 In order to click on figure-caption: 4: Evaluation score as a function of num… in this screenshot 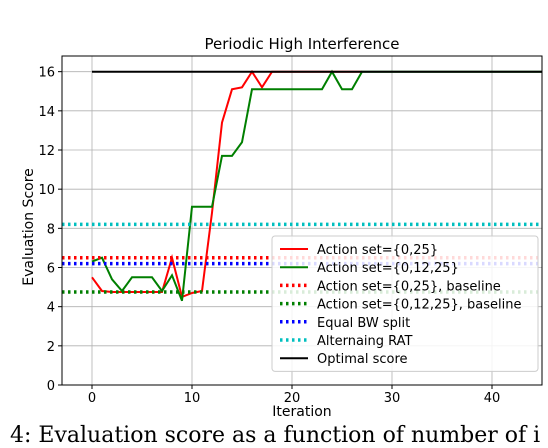, I will do `click(275, 436)`.